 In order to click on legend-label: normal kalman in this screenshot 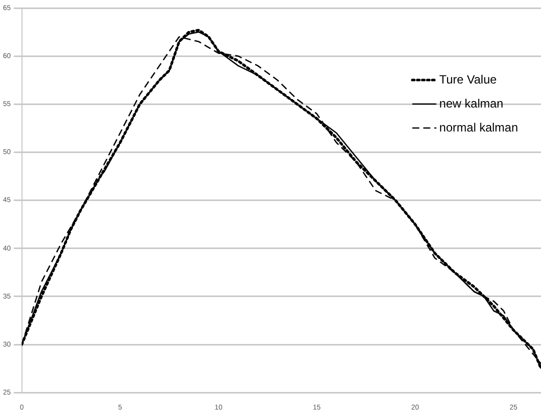, I will do `click(478, 127)`.